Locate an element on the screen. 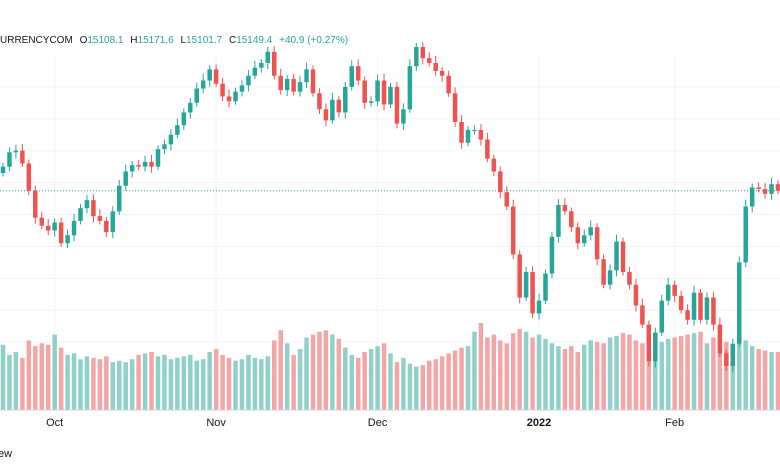  open-value: 15108.1 is located at coordinates (105, 40).